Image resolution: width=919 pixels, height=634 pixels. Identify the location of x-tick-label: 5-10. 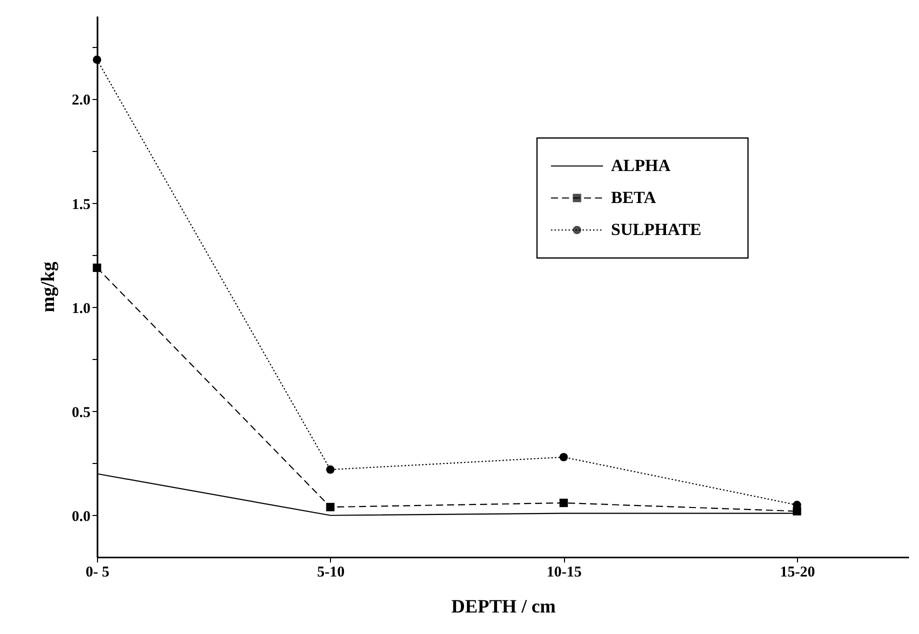
(331, 572).